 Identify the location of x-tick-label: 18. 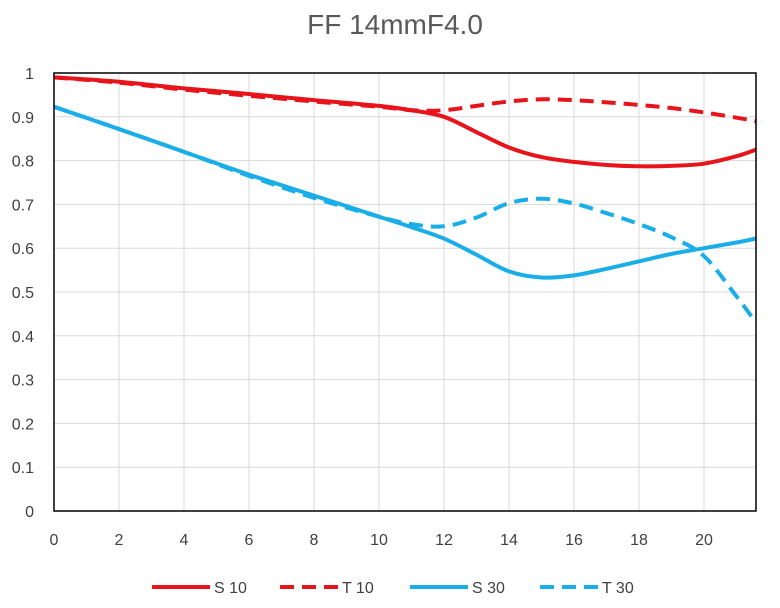
(639, 540).